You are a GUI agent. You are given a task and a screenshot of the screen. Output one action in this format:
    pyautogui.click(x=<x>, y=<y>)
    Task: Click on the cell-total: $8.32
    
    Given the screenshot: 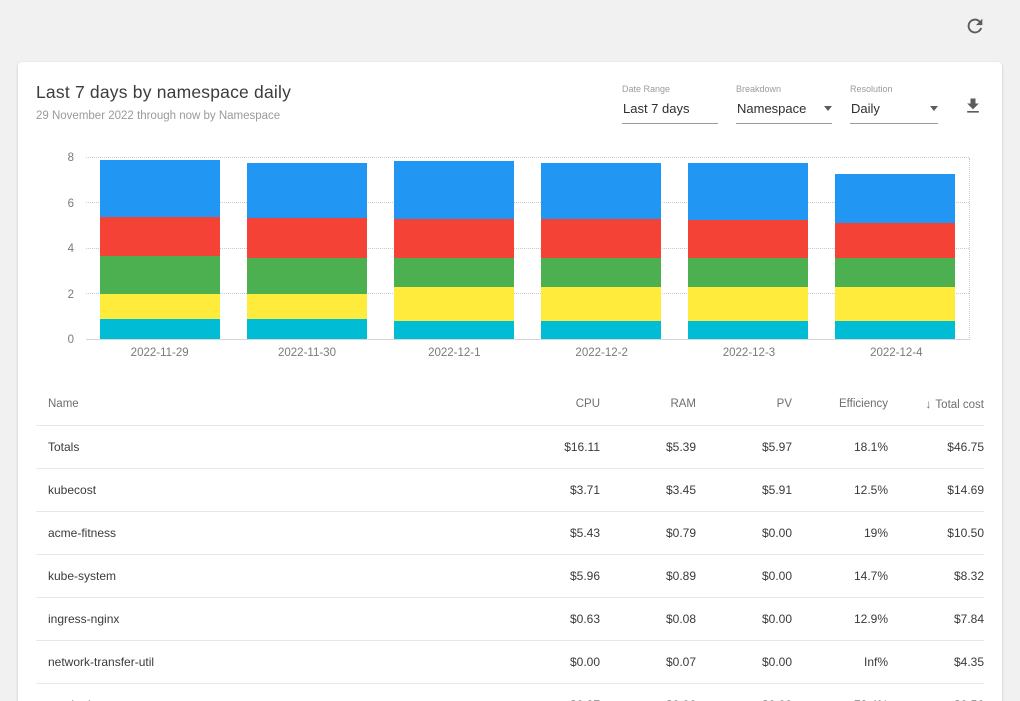 What is the action you would take?
    pyautogui.click(x=936, y=576)
    